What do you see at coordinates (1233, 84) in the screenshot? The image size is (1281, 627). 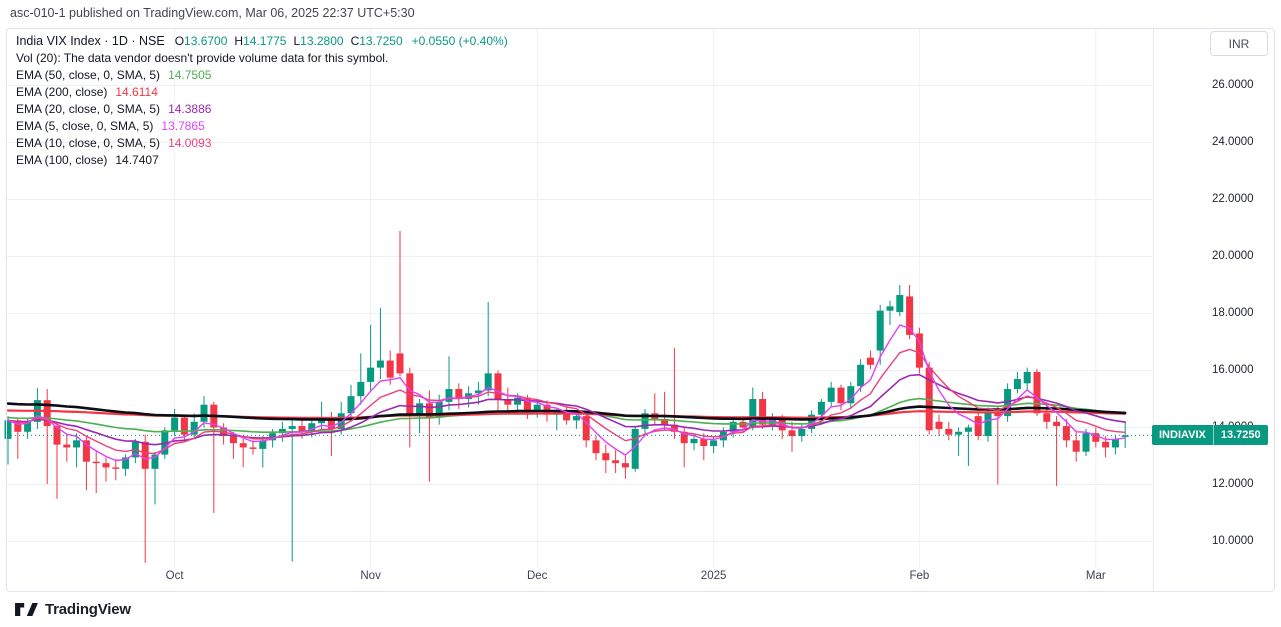 I see `price-tick-label: 26.0000` at bounding box center [1233, 84].